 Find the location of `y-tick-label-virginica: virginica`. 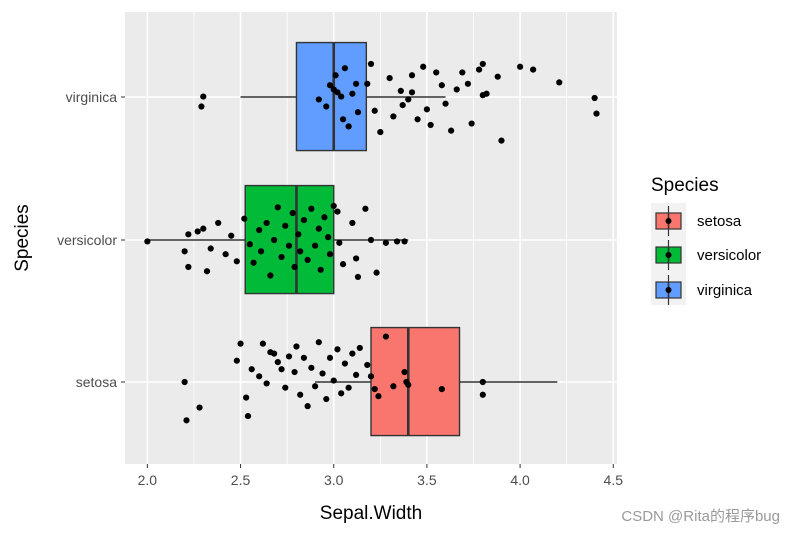

y-tick-label-virginica: virginica is located at coordinates (92, 97).